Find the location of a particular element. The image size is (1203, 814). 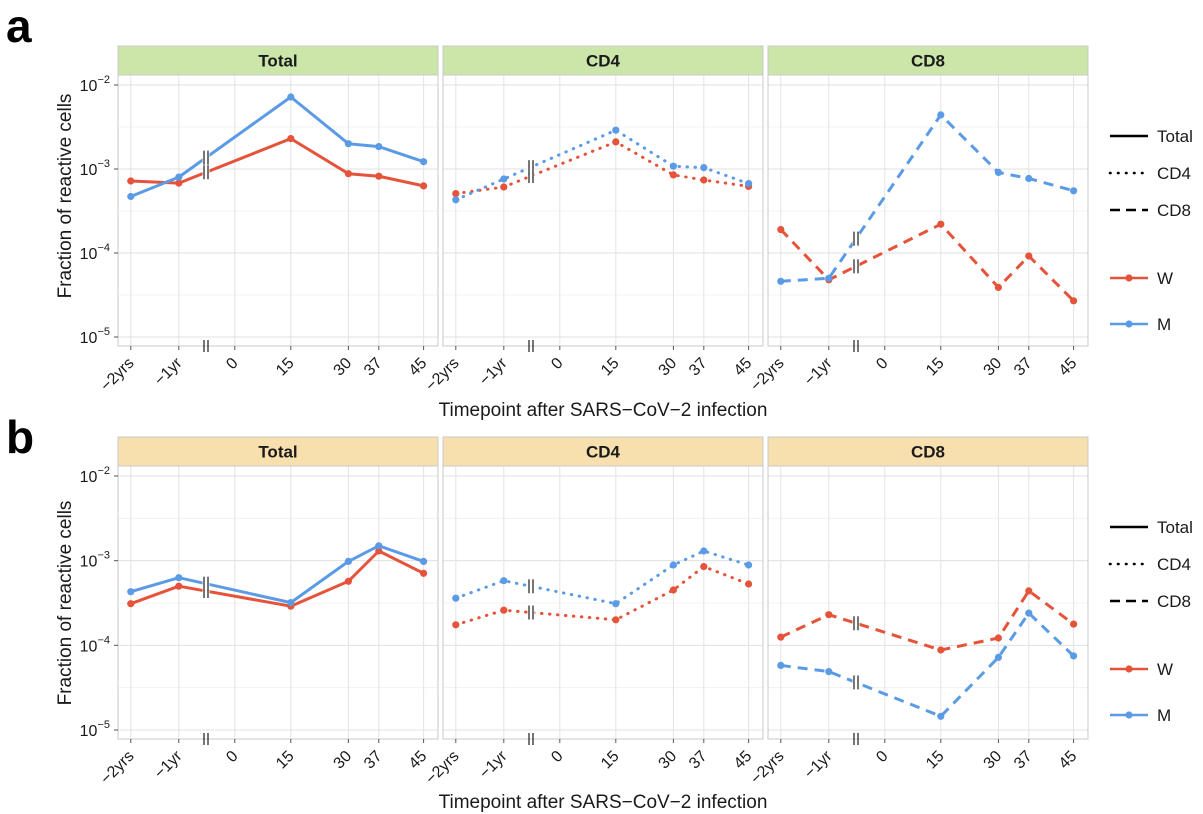

legend-item-total: Total is located at coordinates (1151, 136).